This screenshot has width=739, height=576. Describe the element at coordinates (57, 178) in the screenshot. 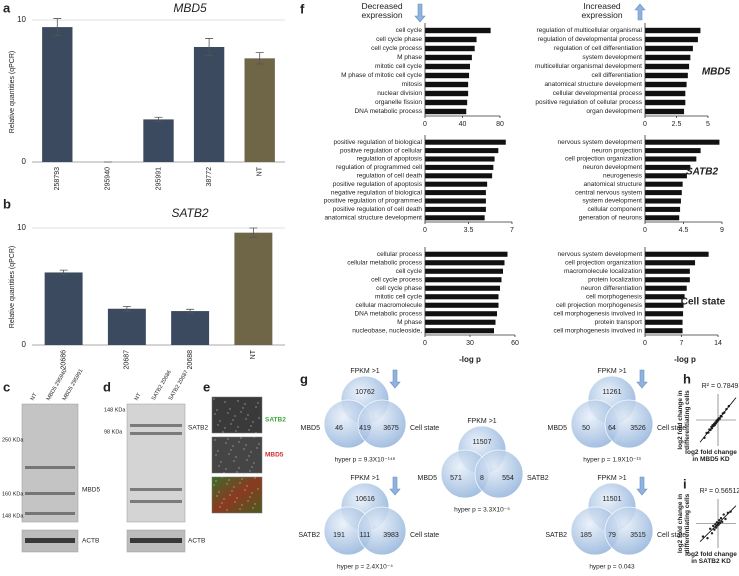

I see `x-tick-label: 258793` at that location.